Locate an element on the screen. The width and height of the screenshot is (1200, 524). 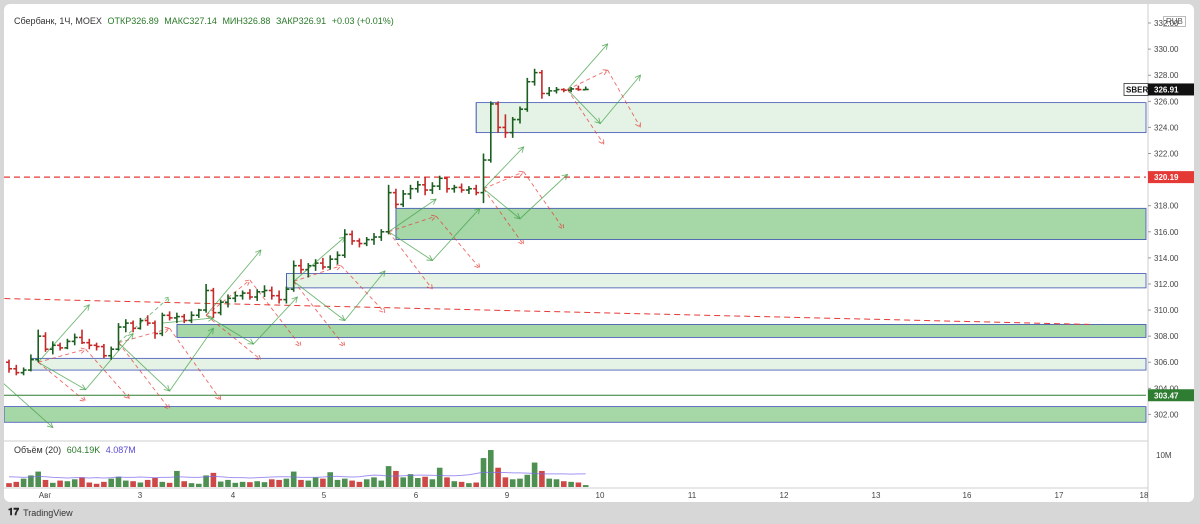
y-tick-label: 316.00 is located at coordinates (1166, 232).